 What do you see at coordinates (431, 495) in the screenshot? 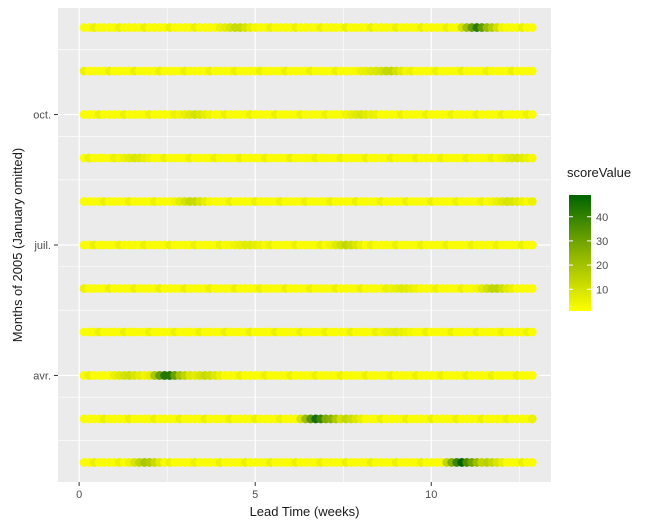
I see `x-tick-label: 10` at bounding box center [431, 495].